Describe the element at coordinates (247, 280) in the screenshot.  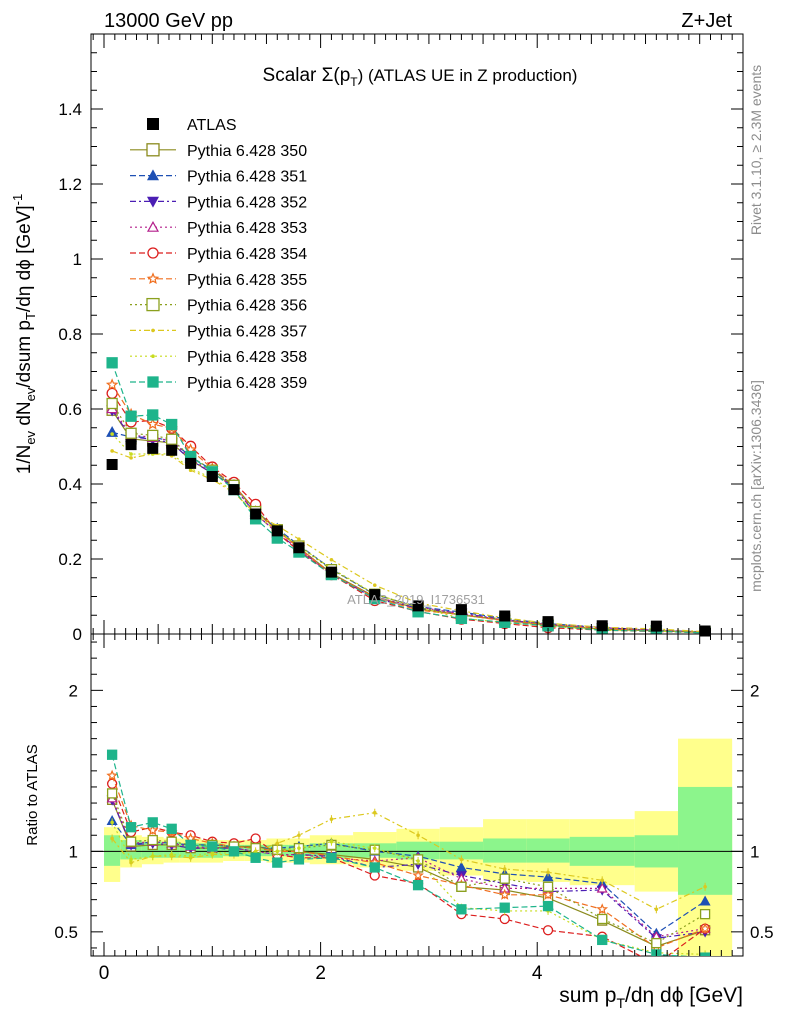
I see `legend-label: Pythia 6.428 355` at that location.